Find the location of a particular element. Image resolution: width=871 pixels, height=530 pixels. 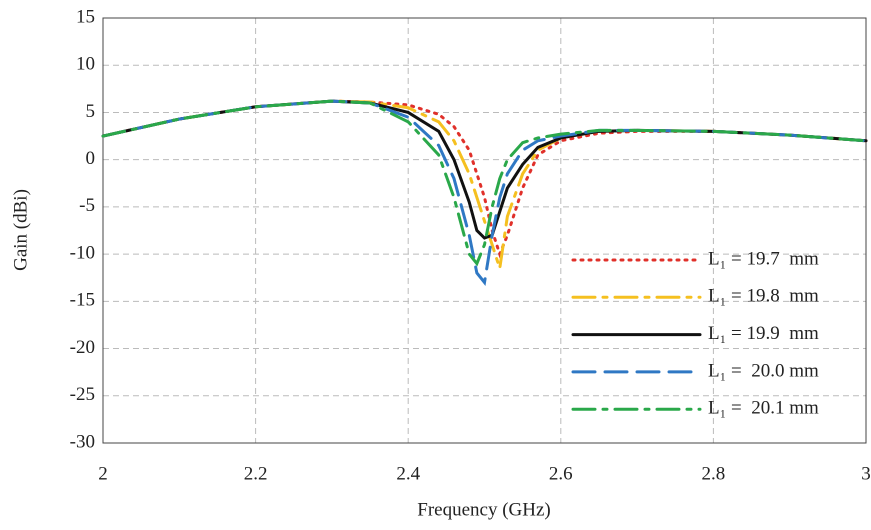

legend-label: L₁ = 19.8 mm is located at coordinates (763, 296).